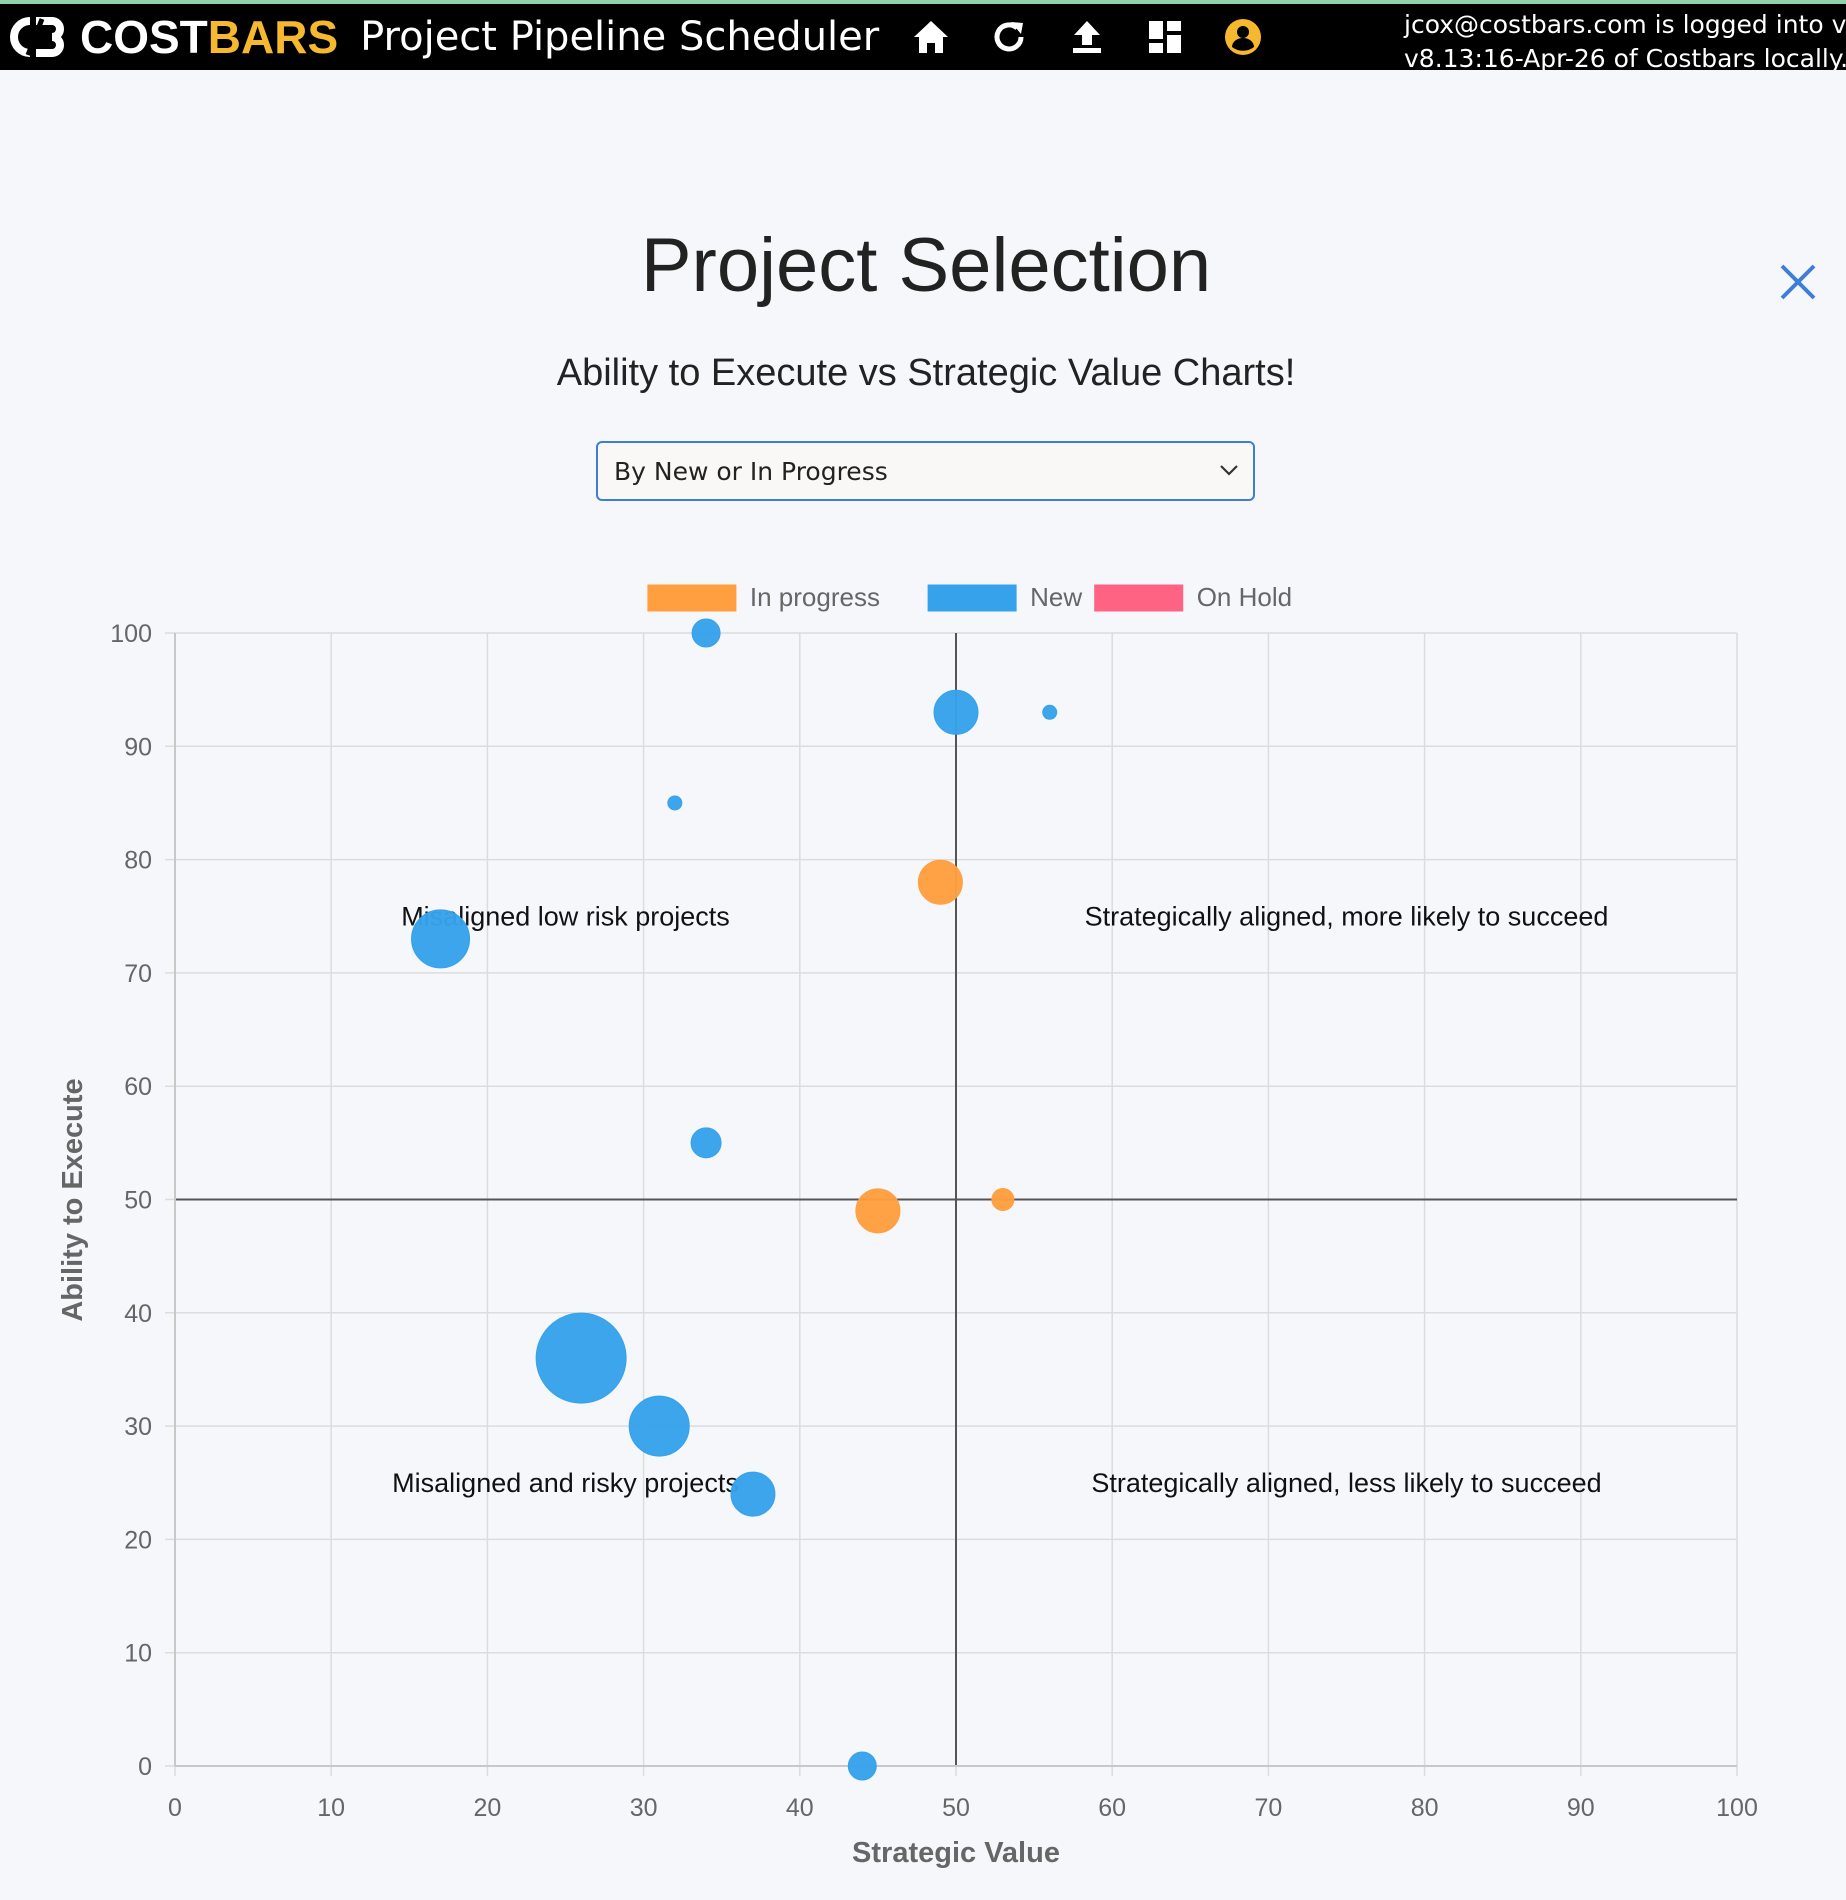 Image resolution: width=1846 pixels, height=1900 pixels. Describe the element at coordinates (956, 1808) in the screenshot. I see `x-tick-label: 50` at that location.